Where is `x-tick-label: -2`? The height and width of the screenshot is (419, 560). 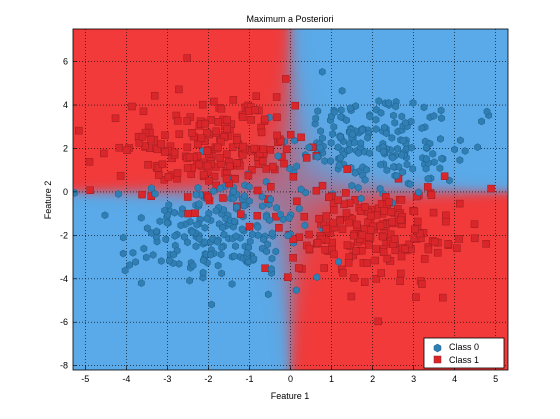 x-tick-label: -2 is located at coordinates (208, 379).